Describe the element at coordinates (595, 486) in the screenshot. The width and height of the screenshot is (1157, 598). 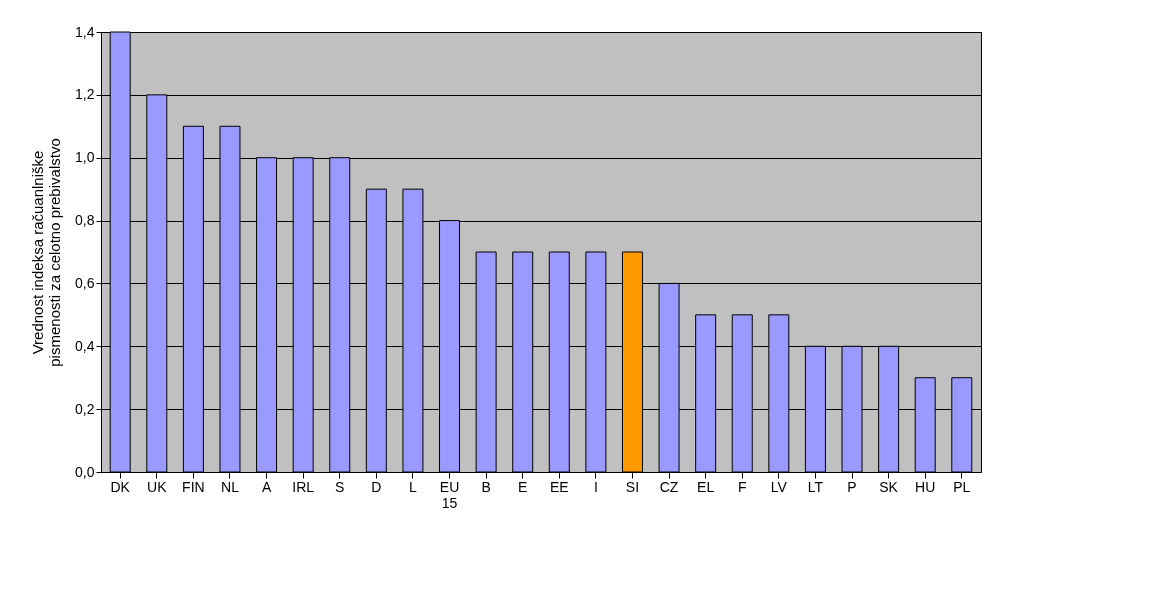
I see `x-tick-label: I` at that location.